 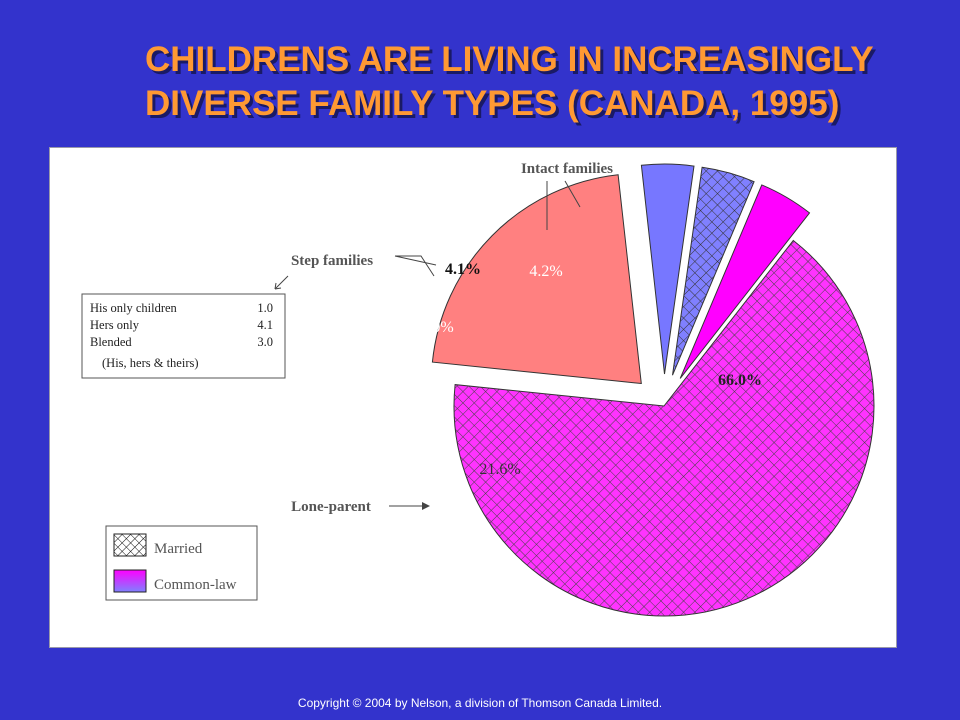 I want to click on step-breakdown-pointer, so click(x=281, y=282).